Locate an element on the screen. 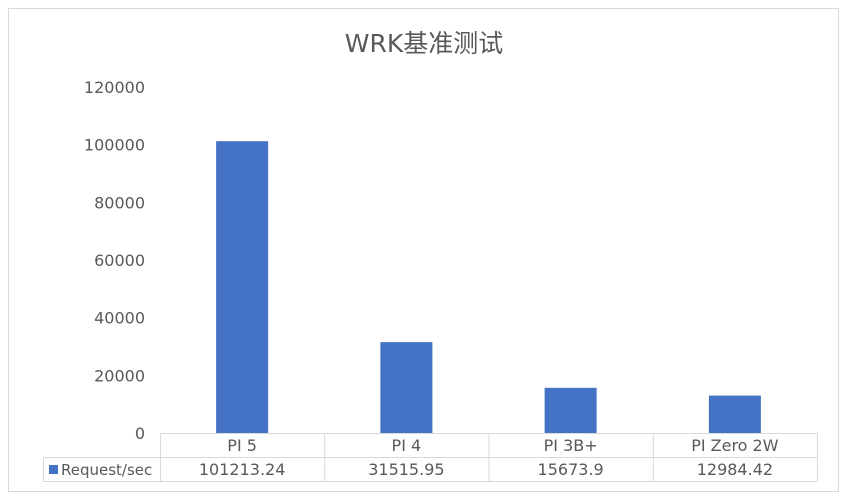  data-table-value: 31515.95 is located at coordinates (406, 469).